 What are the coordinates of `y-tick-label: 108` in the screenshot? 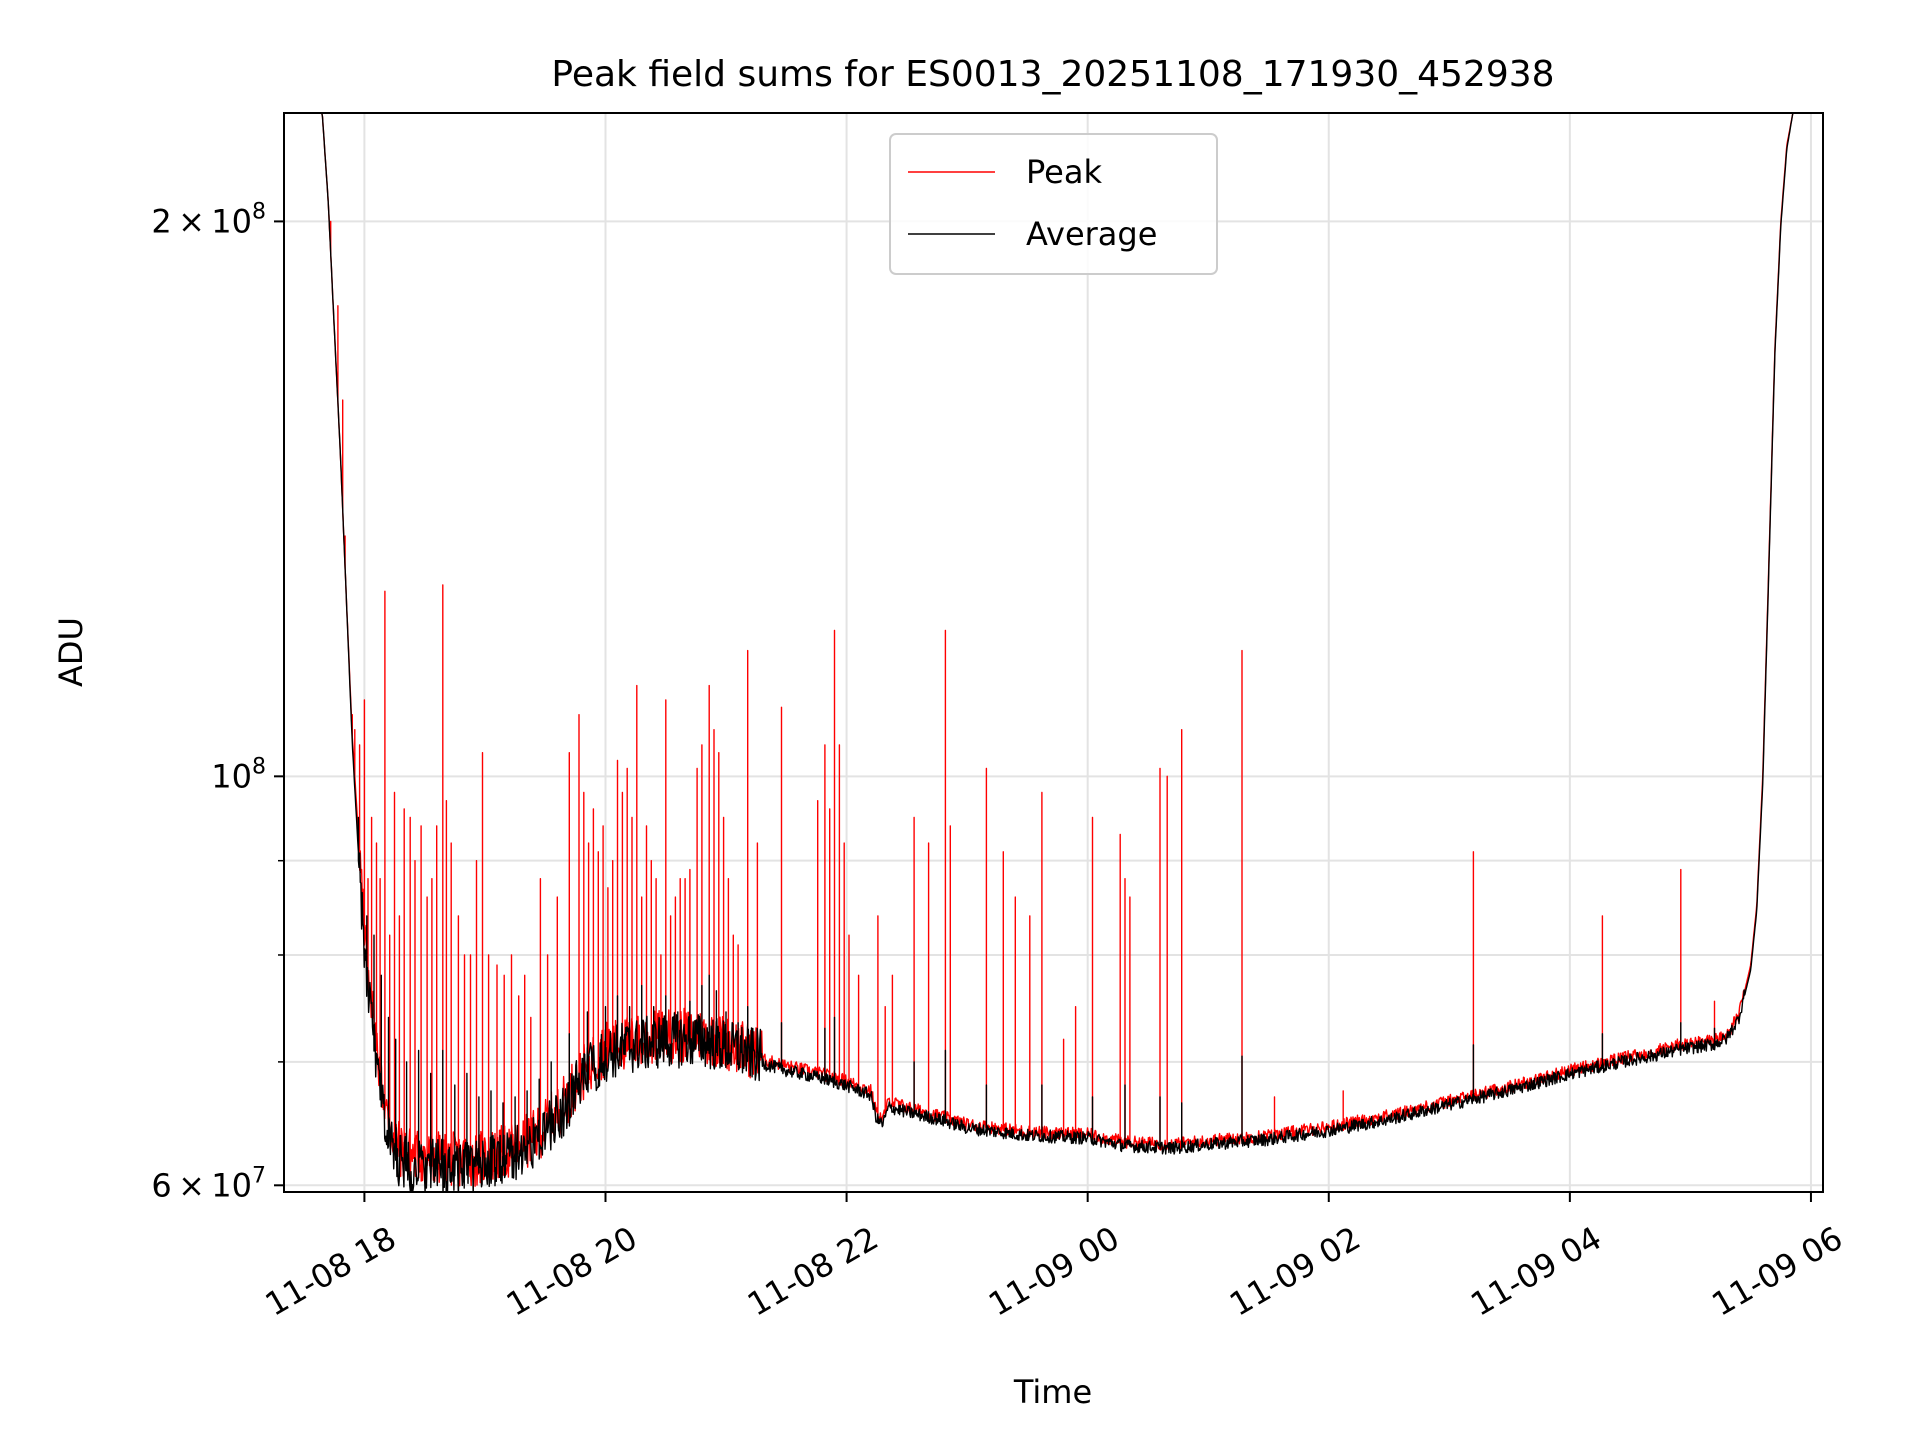 It's located at (238, 774).